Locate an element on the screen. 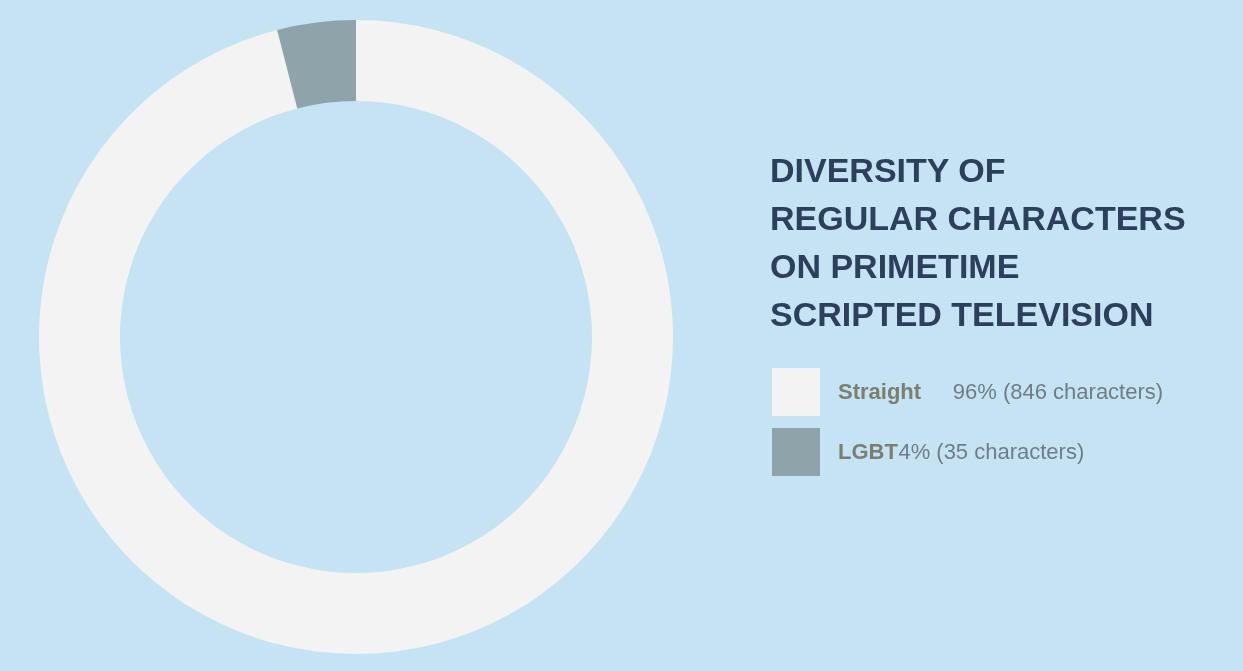 Image resolution: width=1243 pixels, height=671 pixels. data-label: 96% (846 characters) is located at coordinates (1058, 391).